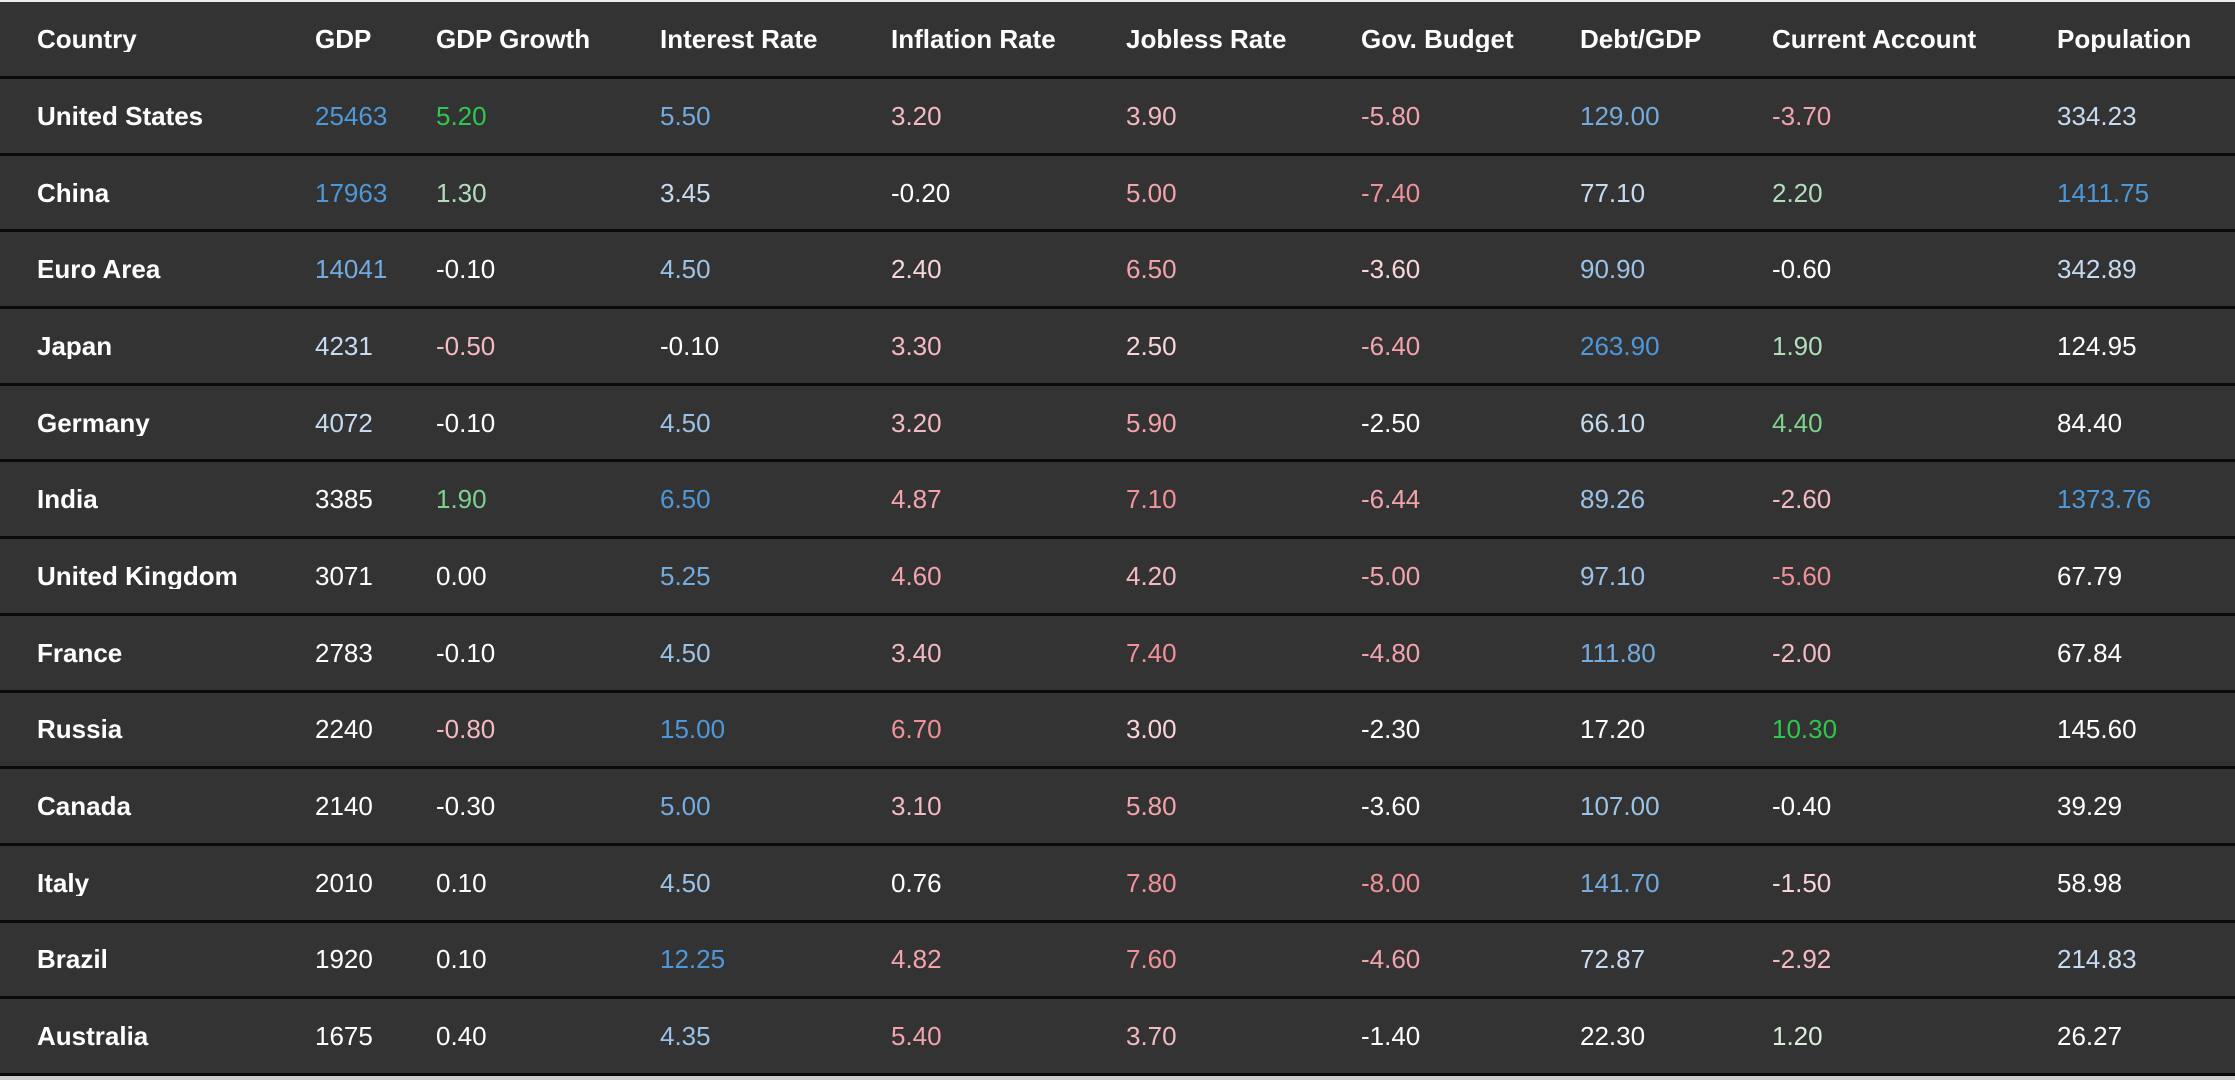  Describe the element at coordinates (685, 192) in the screenshot. I see `cell-interest-rate: 3.45` at that location.